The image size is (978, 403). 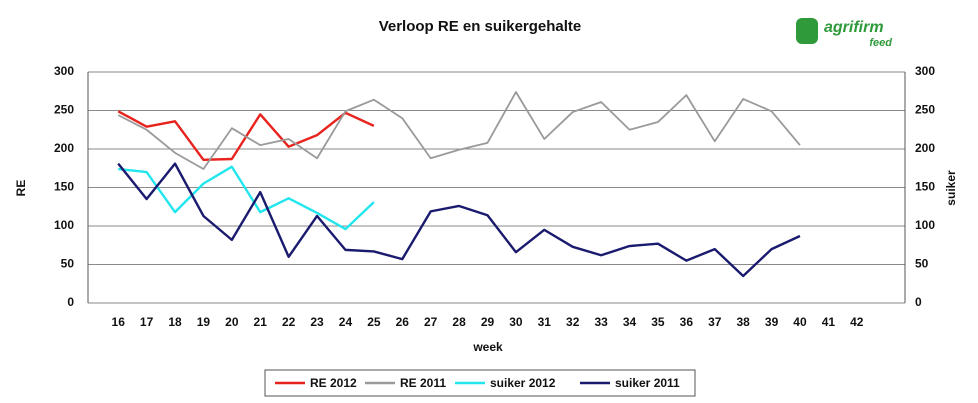 I want to click on x-tick-label: 31, so click(x=545, y=322).